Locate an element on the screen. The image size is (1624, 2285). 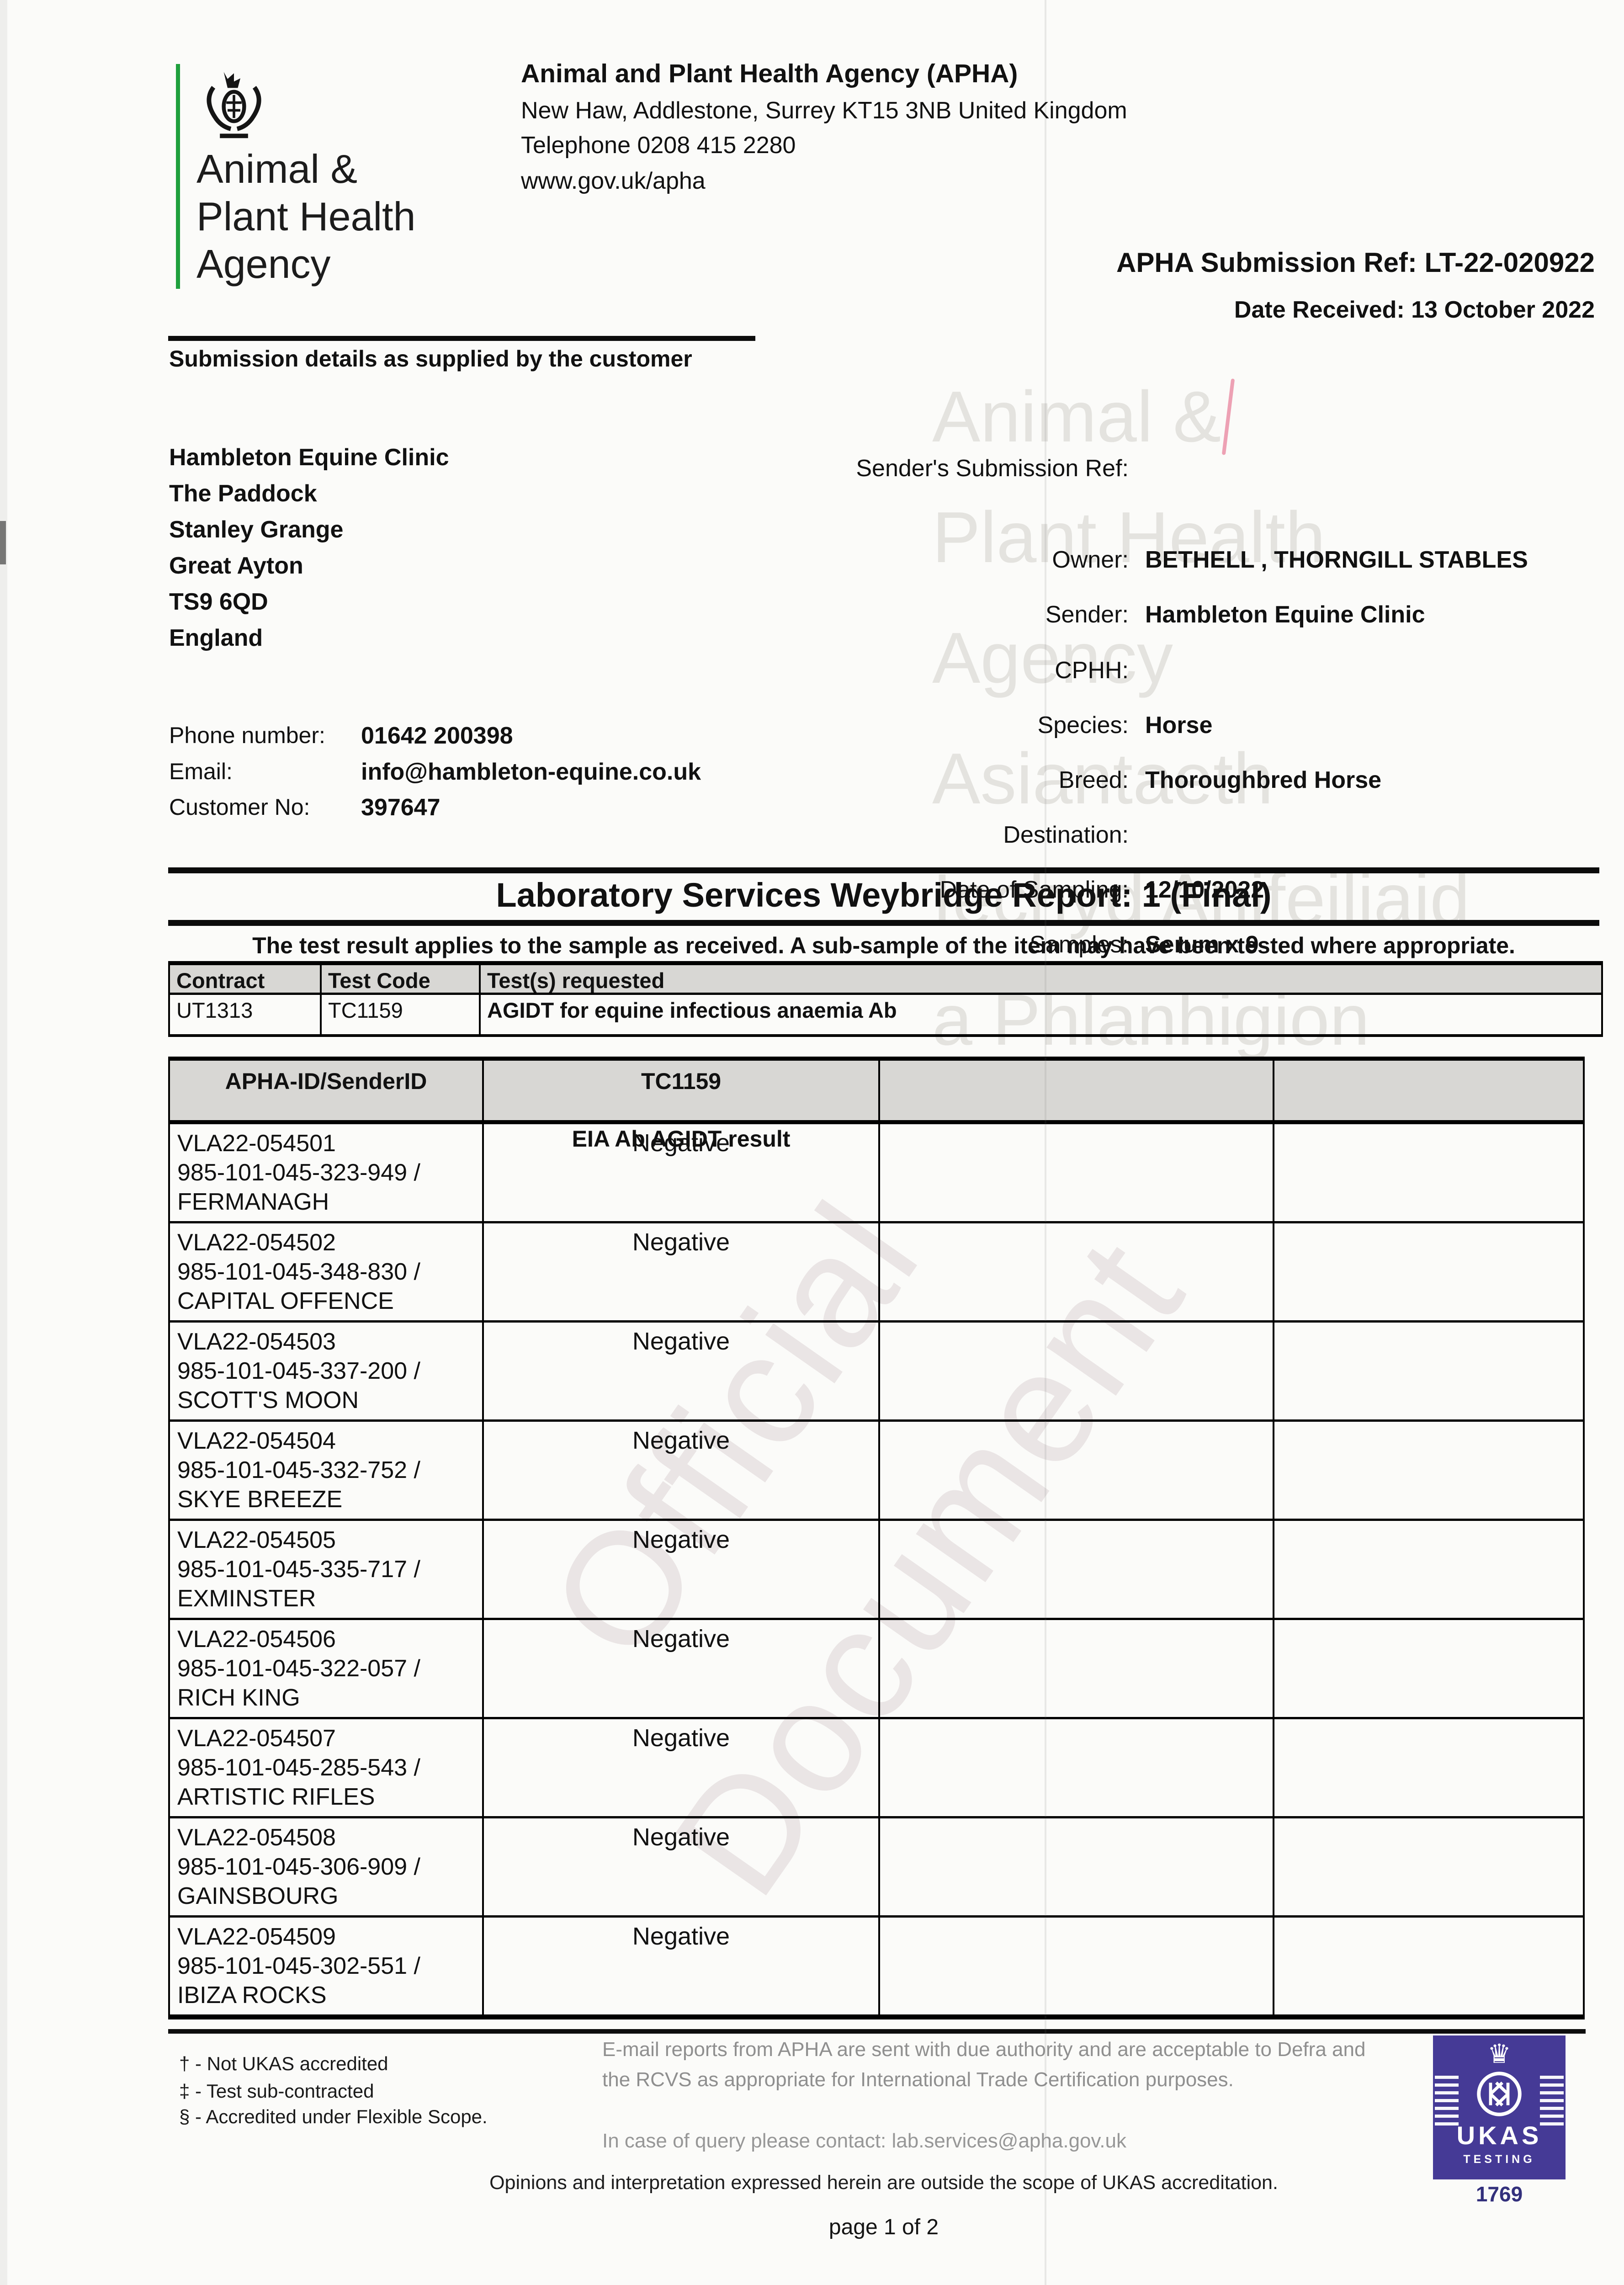
field-label: Species: is located at coordinates (1083, 725).